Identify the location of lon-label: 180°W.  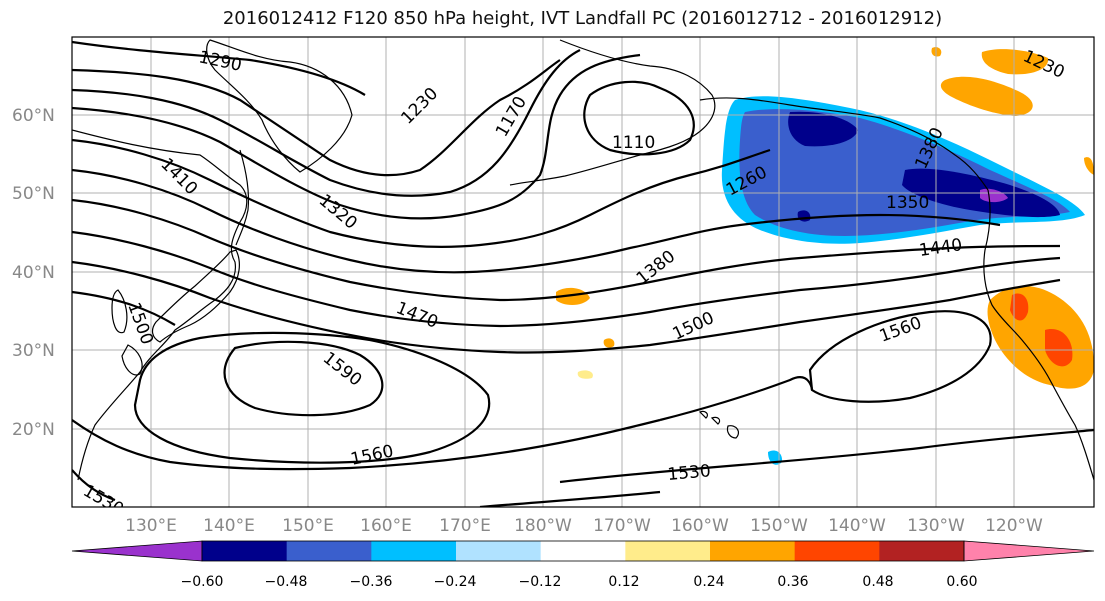
(543, 526).